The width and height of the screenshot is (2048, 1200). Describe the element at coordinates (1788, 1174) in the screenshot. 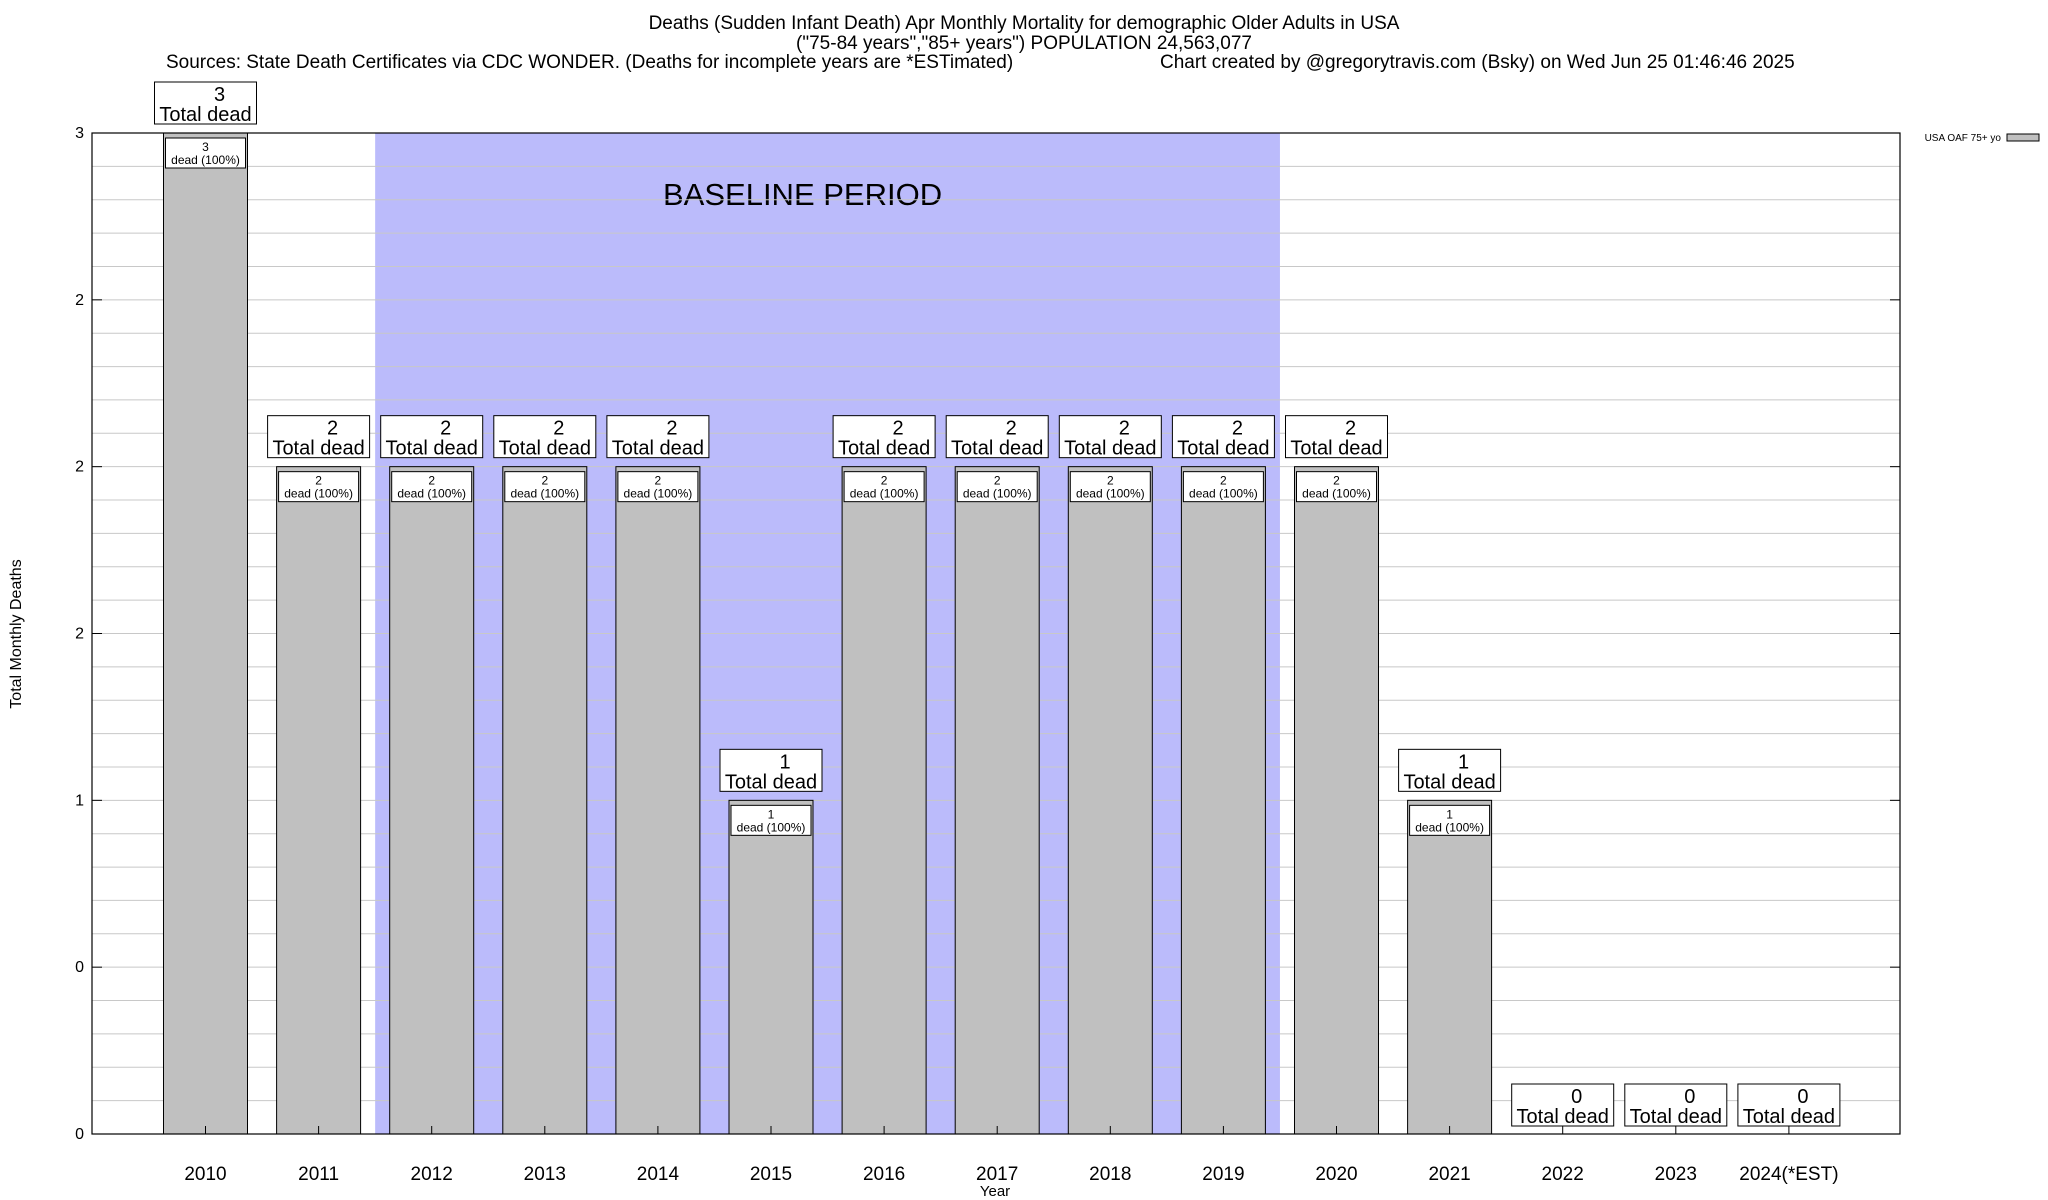

I see `x-tick-label: 2024(*EST)` at that location.